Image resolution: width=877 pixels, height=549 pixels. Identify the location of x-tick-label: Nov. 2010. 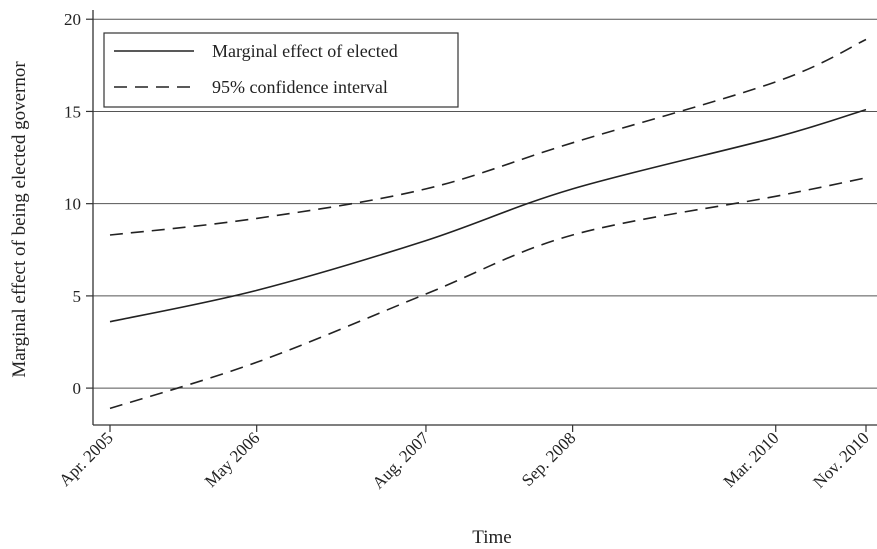
(840, 459).